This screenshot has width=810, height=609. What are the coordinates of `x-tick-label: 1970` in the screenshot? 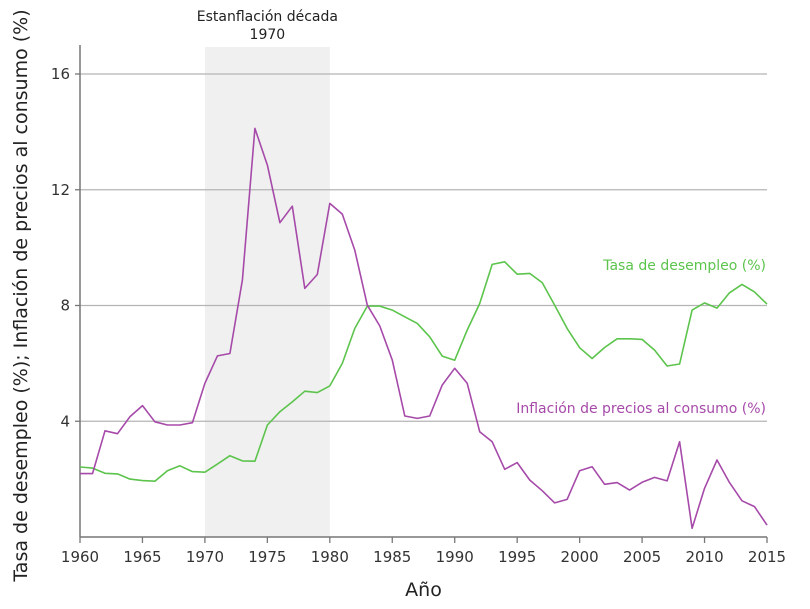 It's located at (205, 557).